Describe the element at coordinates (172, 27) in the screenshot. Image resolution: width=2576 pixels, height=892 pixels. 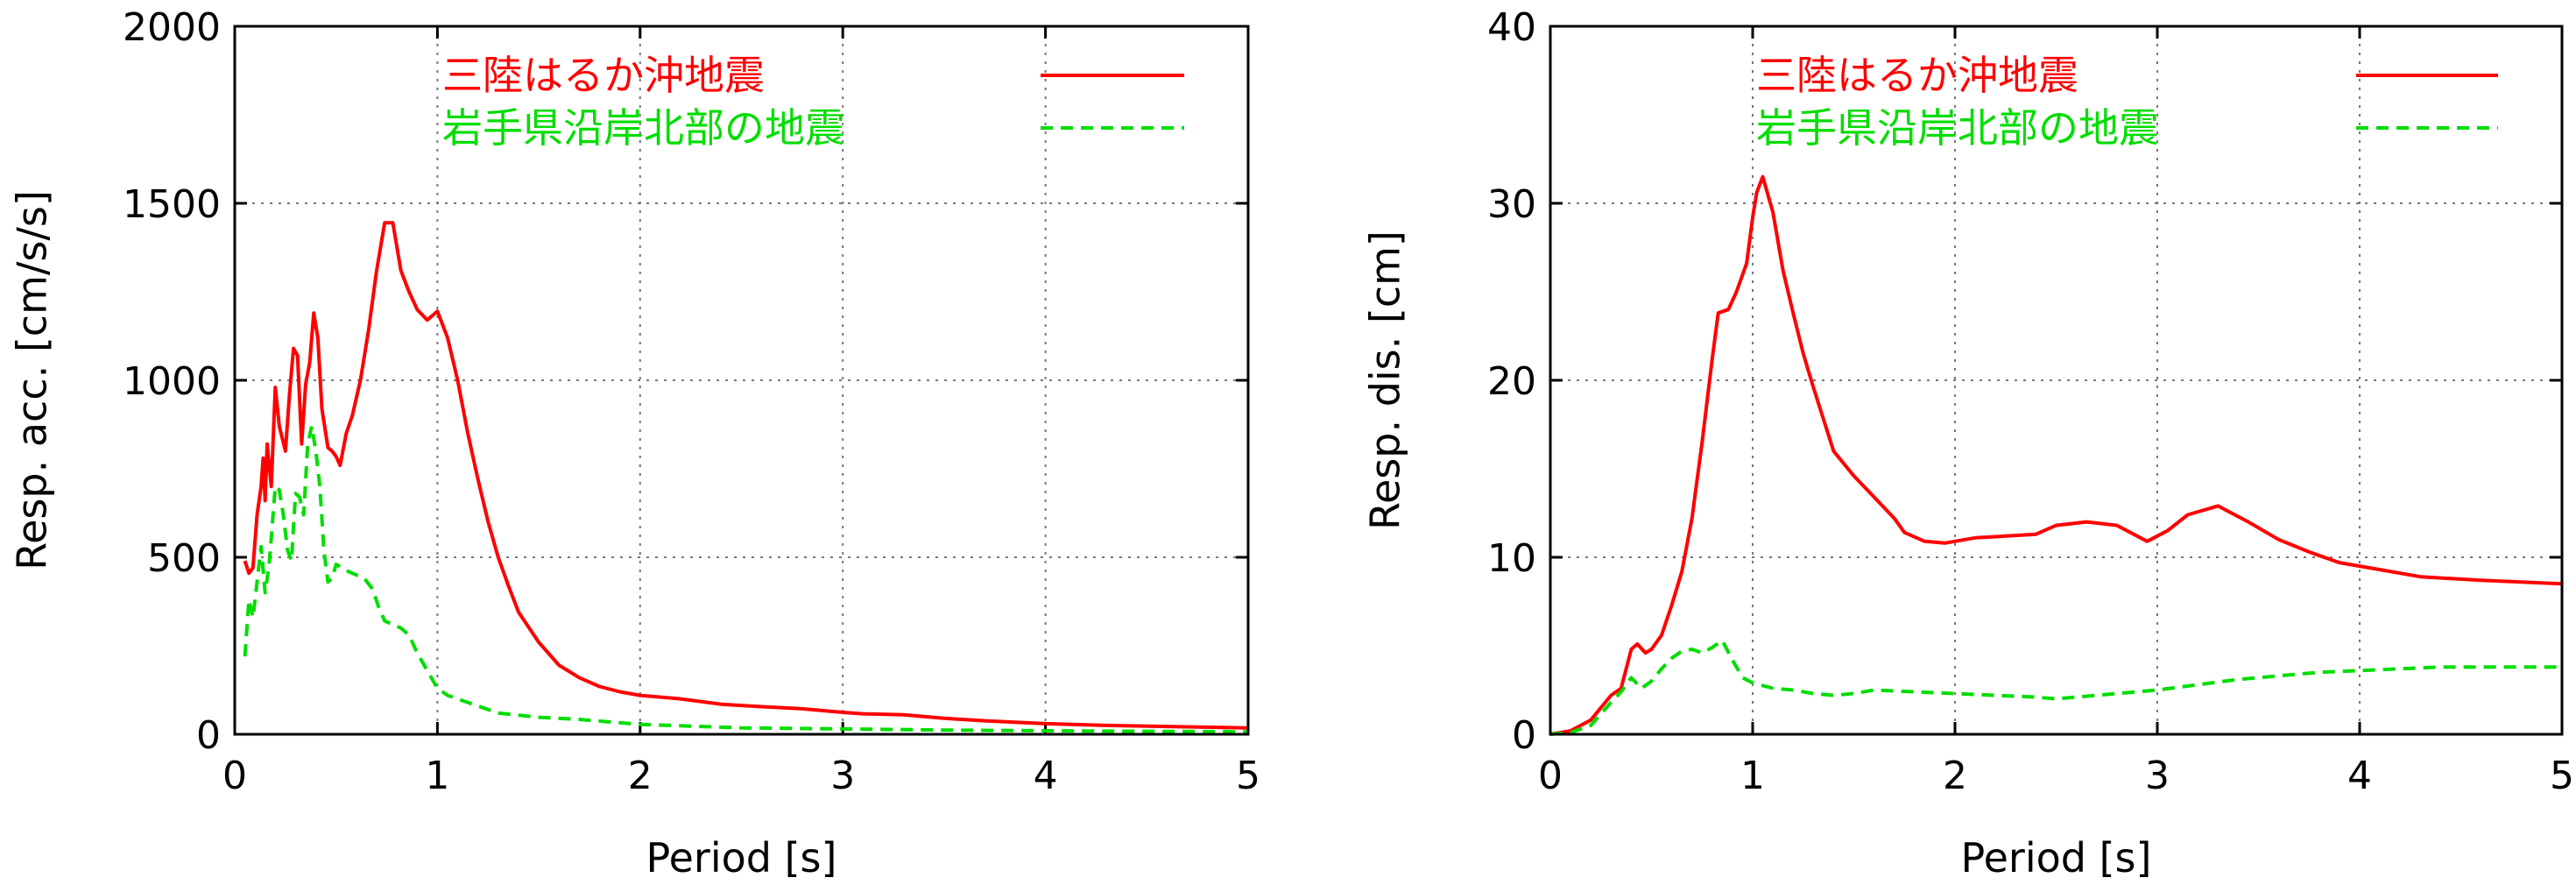
I see `y-tick-label: 2000` at that location.